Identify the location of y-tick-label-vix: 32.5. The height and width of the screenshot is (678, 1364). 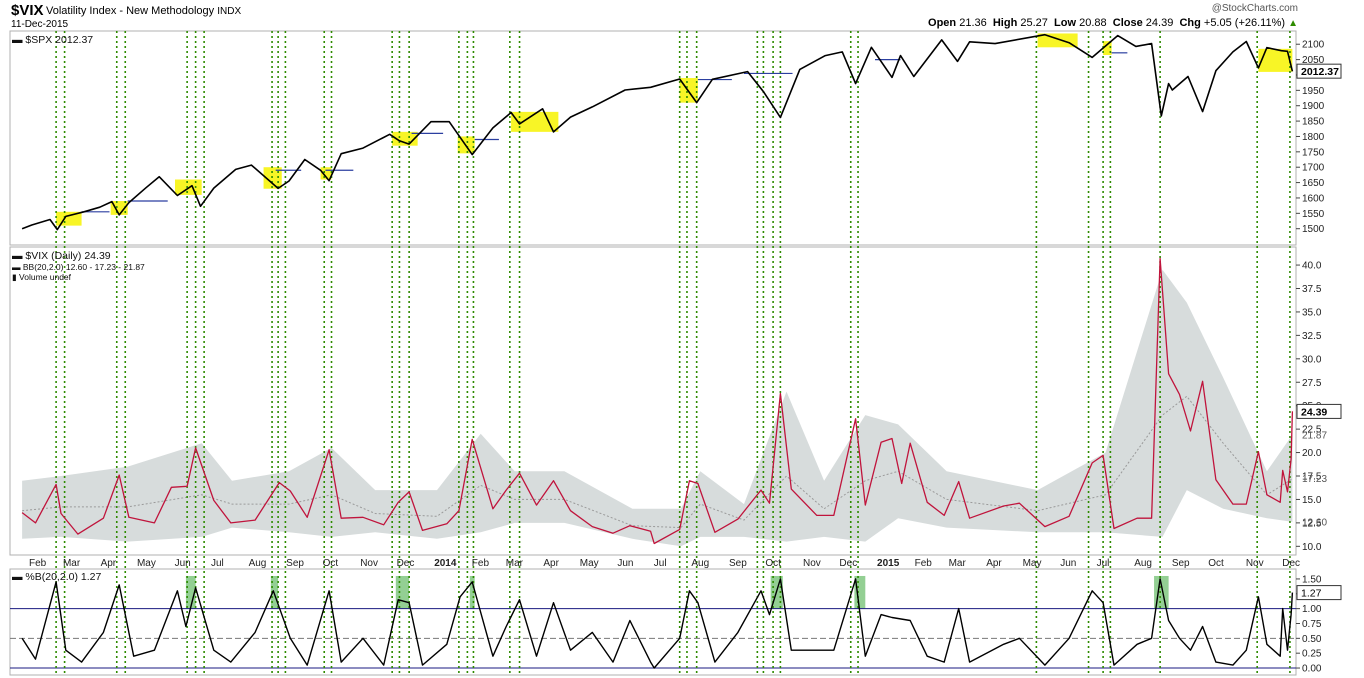
(1312, 336).